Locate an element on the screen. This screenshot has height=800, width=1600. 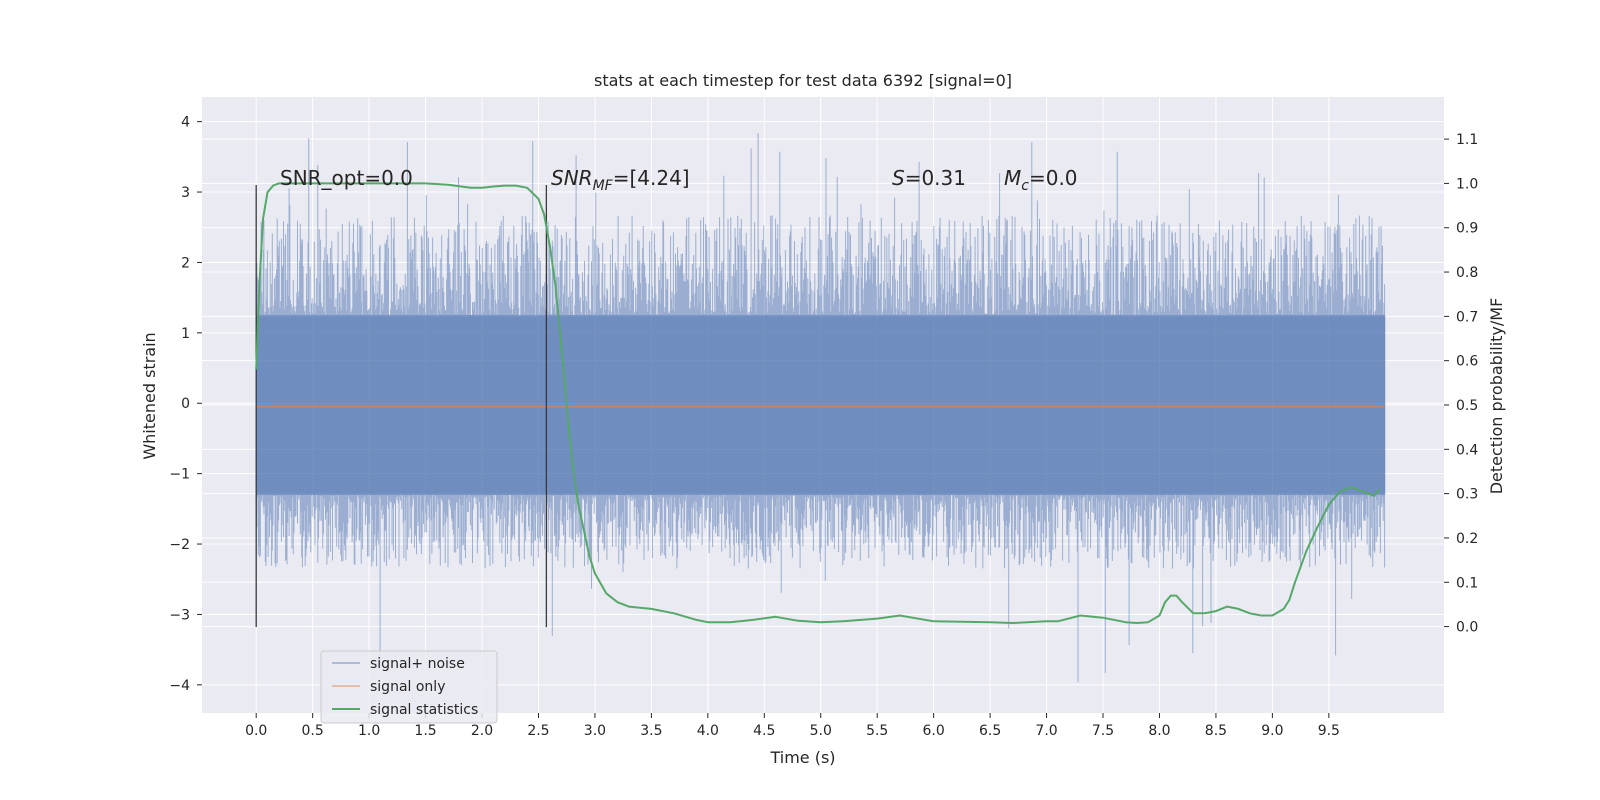
legend-label-signal-only: signal only is located at coordinates (407, 687).